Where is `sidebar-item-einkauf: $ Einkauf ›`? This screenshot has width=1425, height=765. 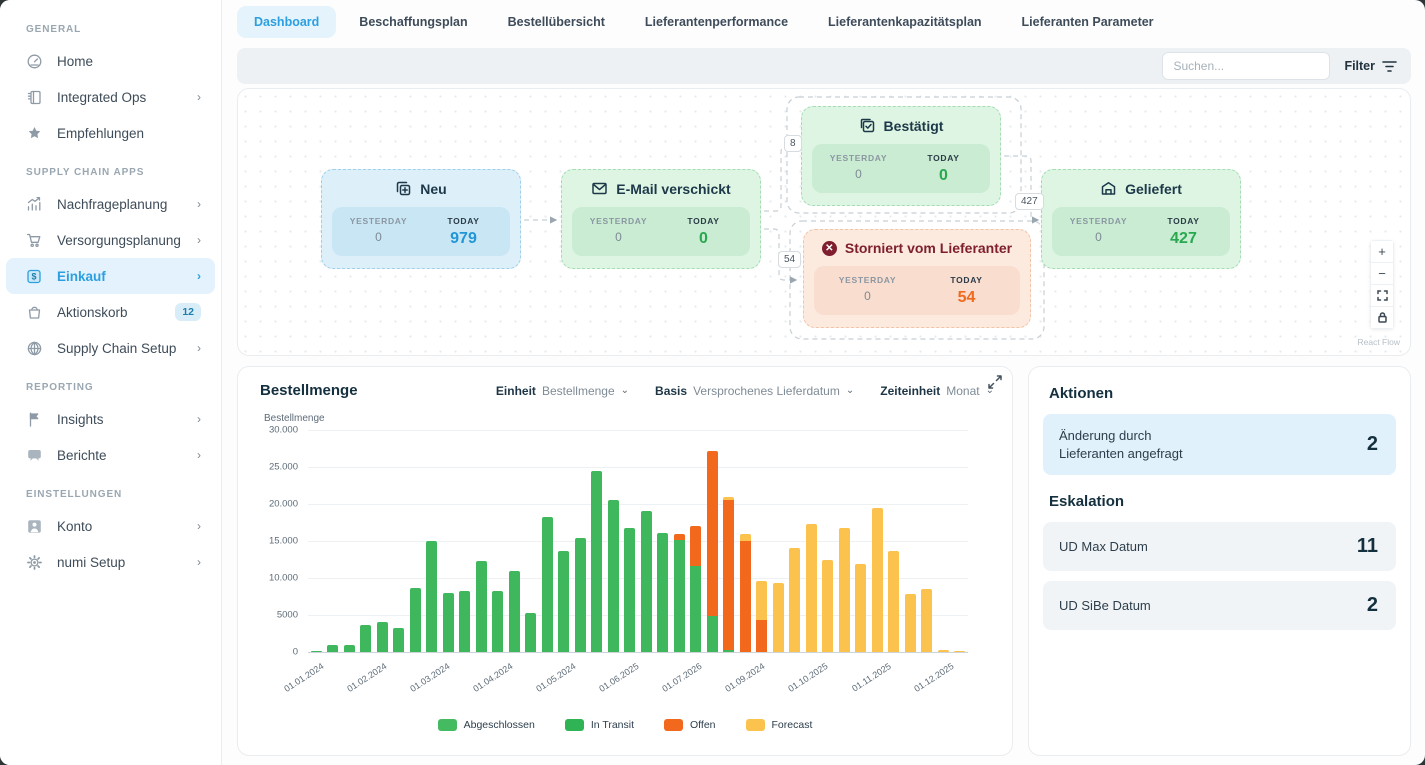 sidebar-item-einkauf: $ Einkauf › is located at coordinates (110, 276).